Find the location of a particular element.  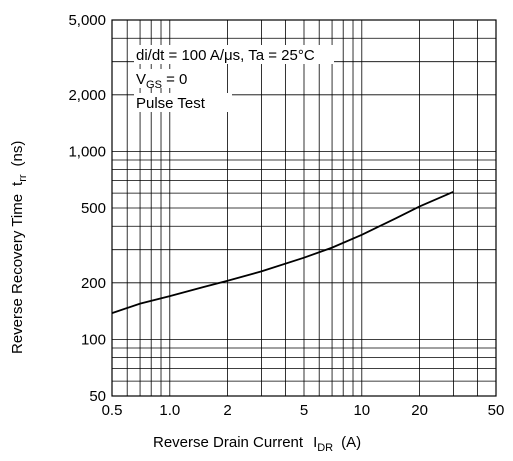

annotation-vgs-symbol: V is located at coordinates (141, 79).